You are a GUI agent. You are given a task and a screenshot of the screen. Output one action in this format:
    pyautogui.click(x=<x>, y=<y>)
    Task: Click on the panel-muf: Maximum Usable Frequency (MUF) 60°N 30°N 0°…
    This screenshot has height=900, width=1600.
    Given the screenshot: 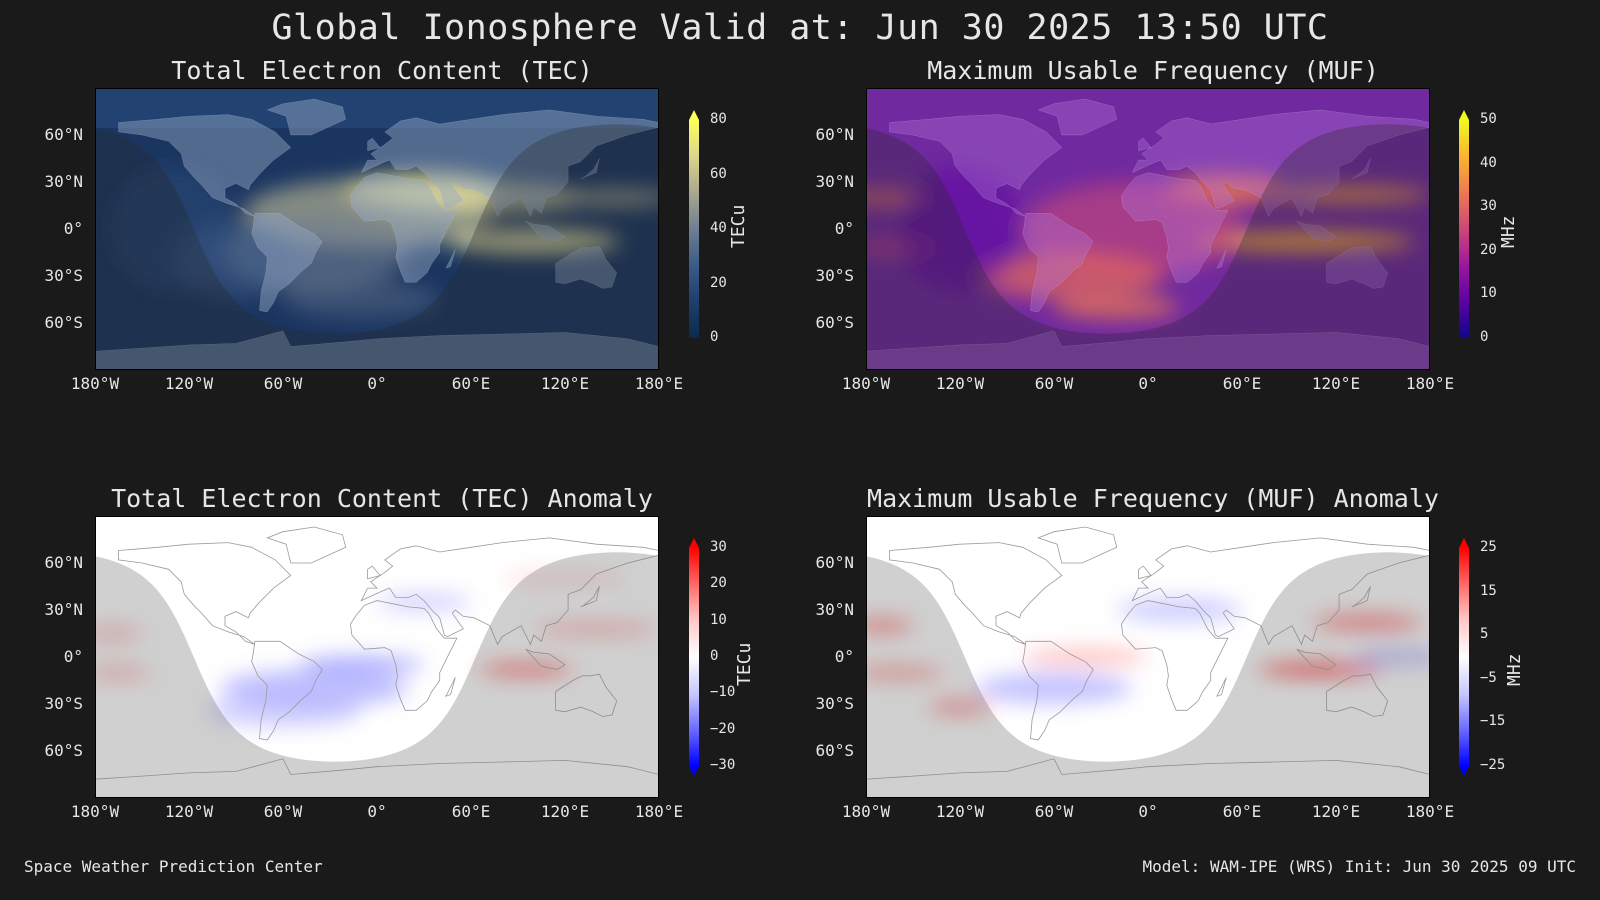 What is the action you would take?
    pyautogui.click(x=1134, y=224)
    